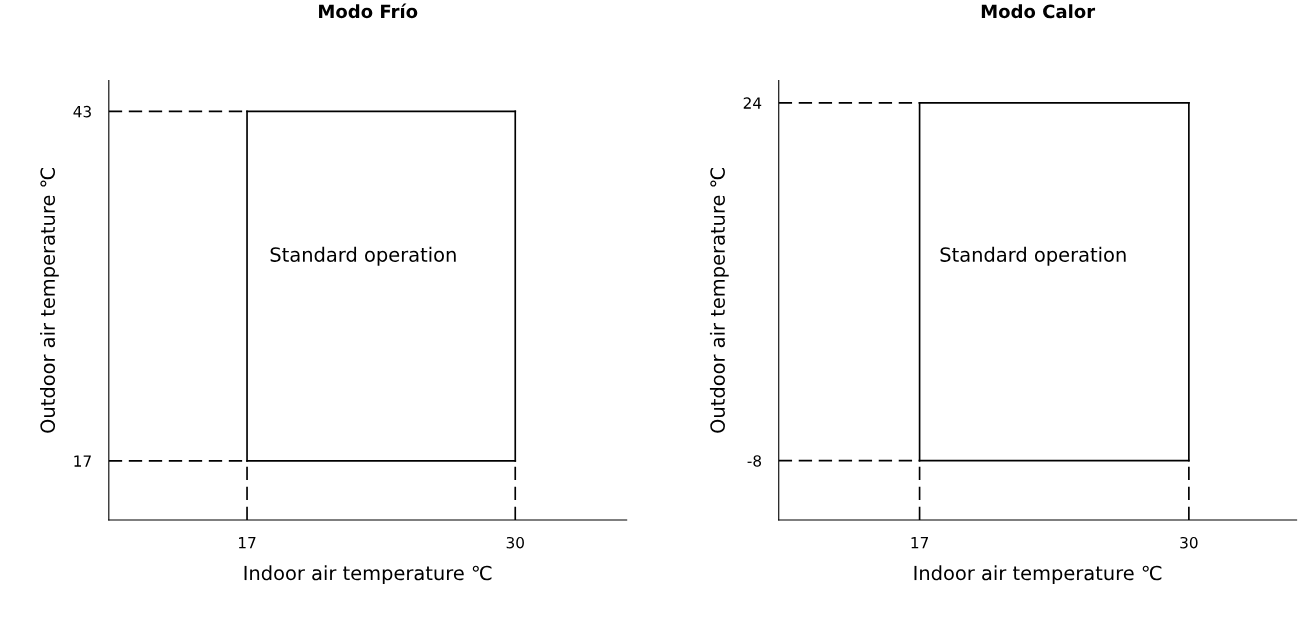 The image size is (1311, 619). I want to click on y-tick-label: 24, so click(752, 103).